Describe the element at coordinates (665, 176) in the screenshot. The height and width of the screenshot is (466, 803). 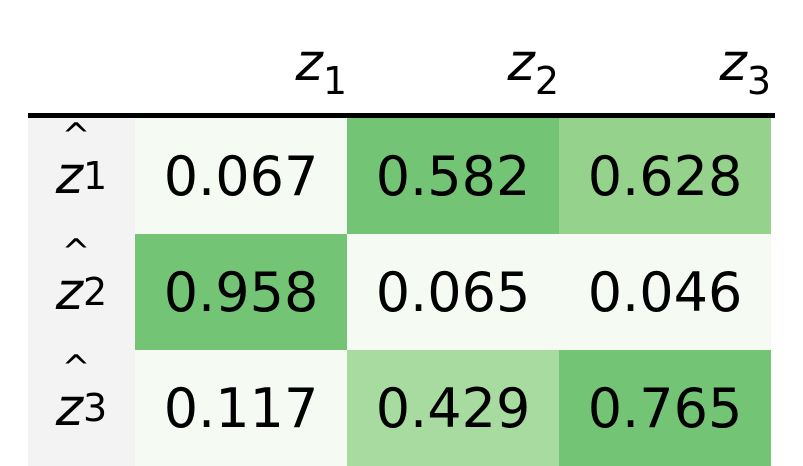
I see `cell-r1-c3: 0.628` at that location.